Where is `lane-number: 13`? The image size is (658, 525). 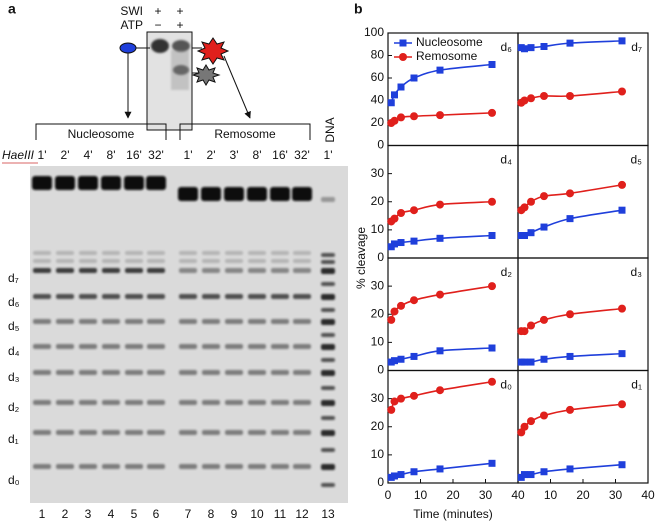
lane-number: 13 is located at coordinates (328, 514).